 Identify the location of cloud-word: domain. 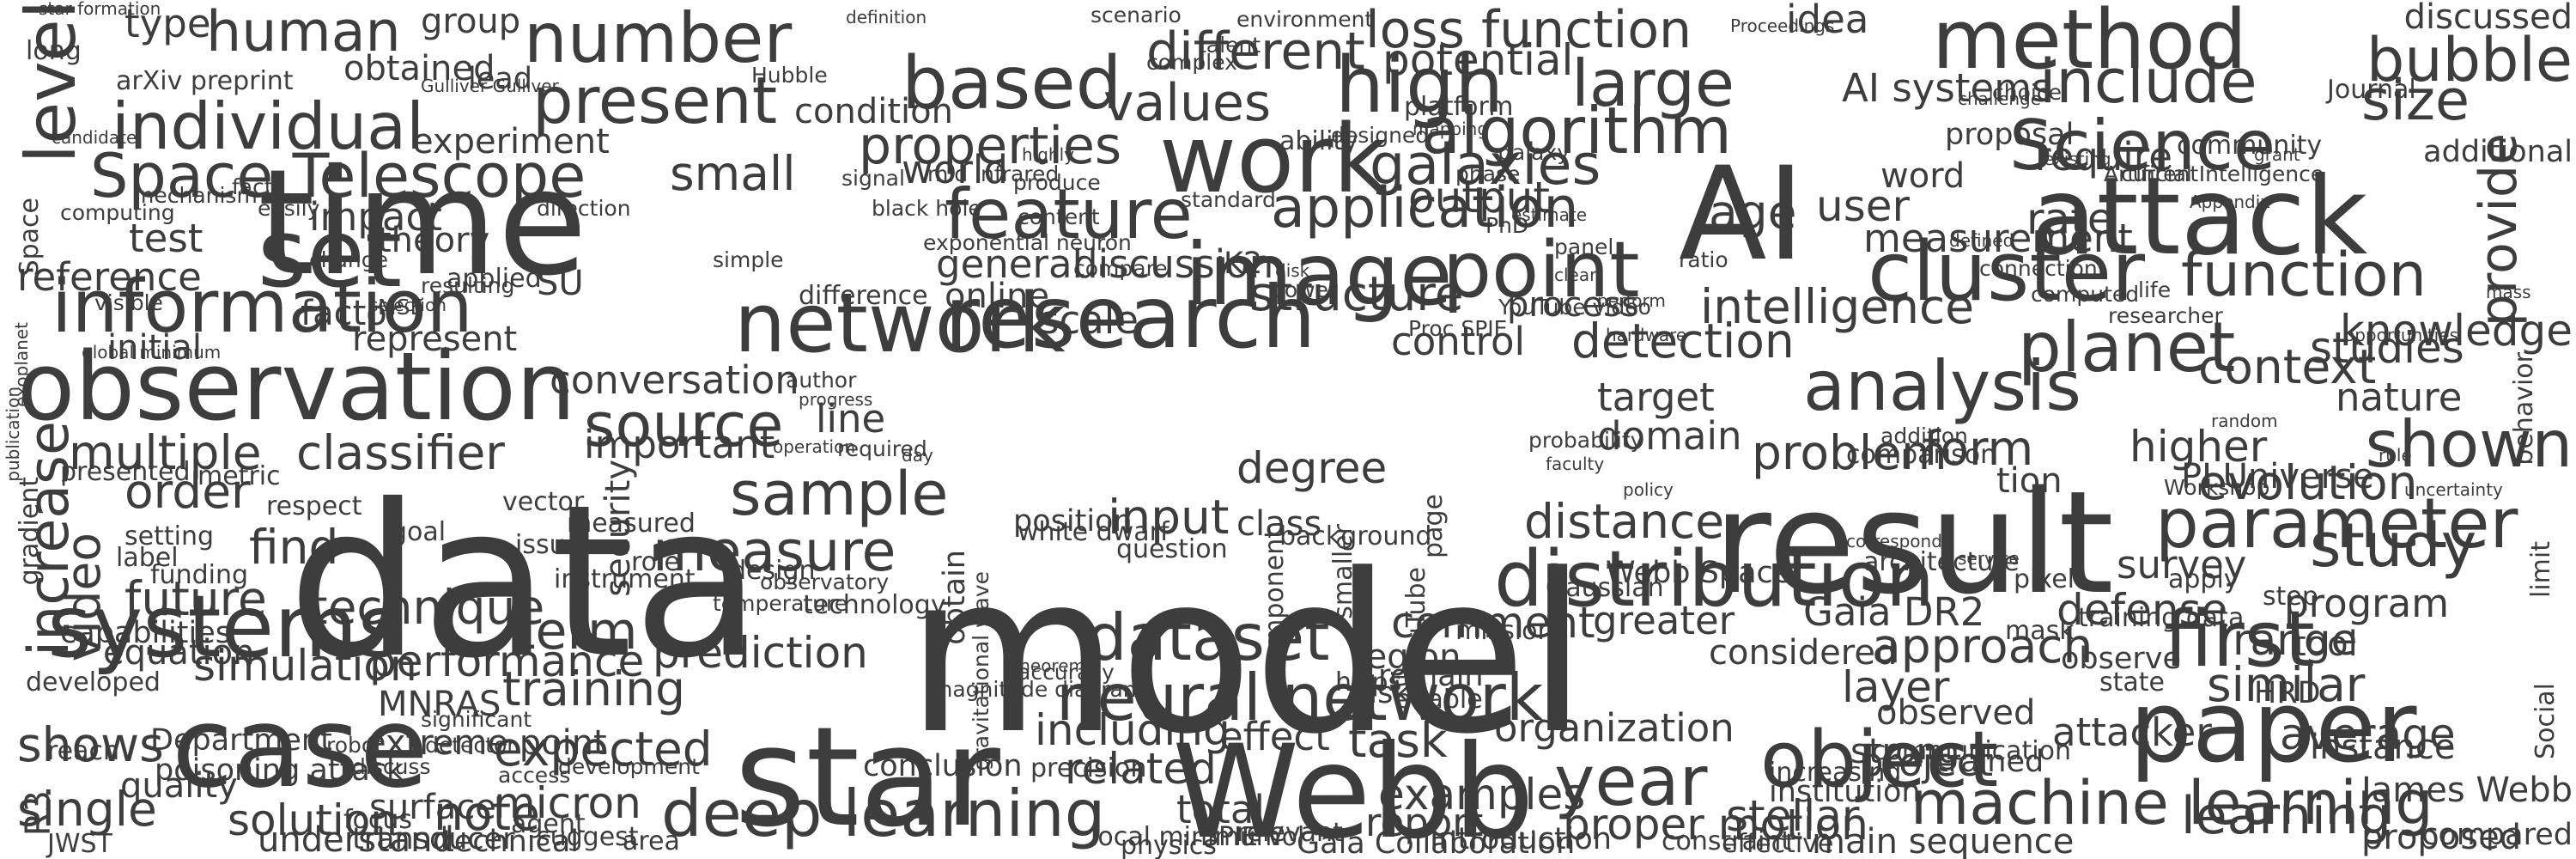
(1670, 436).